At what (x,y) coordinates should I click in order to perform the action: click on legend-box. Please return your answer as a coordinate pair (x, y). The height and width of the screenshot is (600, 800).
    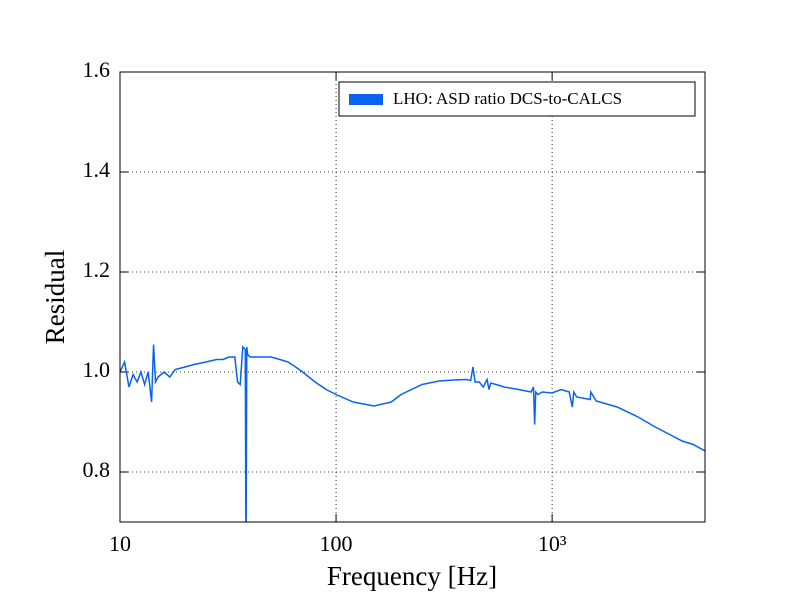
    Looking at the image, I should click on (517, 99).